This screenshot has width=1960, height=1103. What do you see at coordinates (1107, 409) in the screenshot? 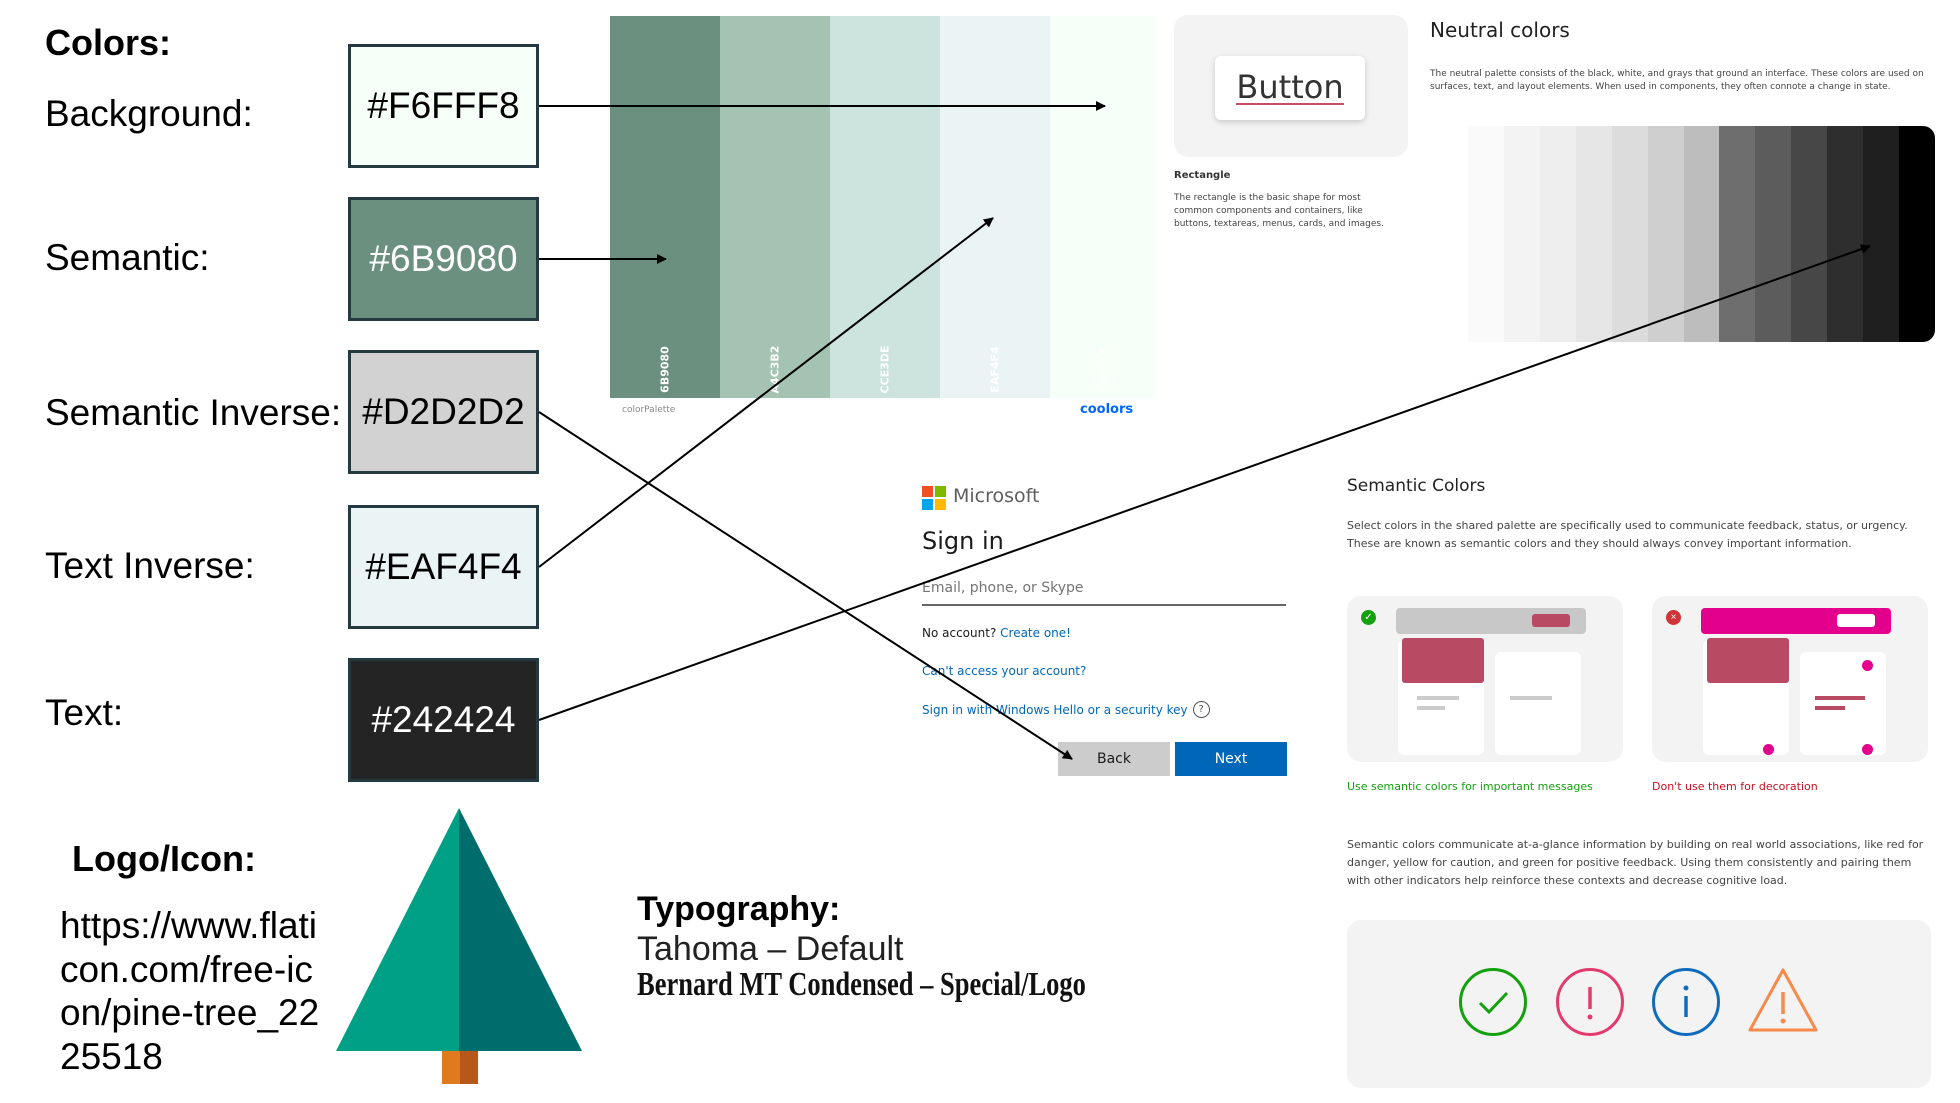
I see `coolors-logo: coolors` at bounding box center [1107, 409].